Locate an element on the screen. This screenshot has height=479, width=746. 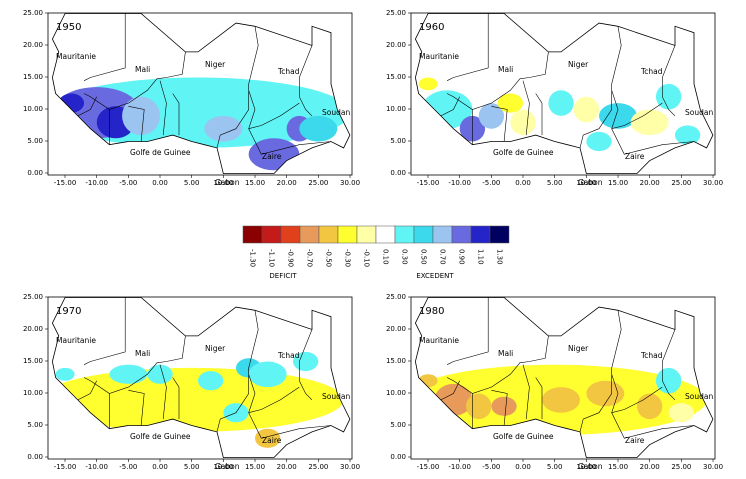
legend-label: -0.70 is located at coordinates (310, 258).